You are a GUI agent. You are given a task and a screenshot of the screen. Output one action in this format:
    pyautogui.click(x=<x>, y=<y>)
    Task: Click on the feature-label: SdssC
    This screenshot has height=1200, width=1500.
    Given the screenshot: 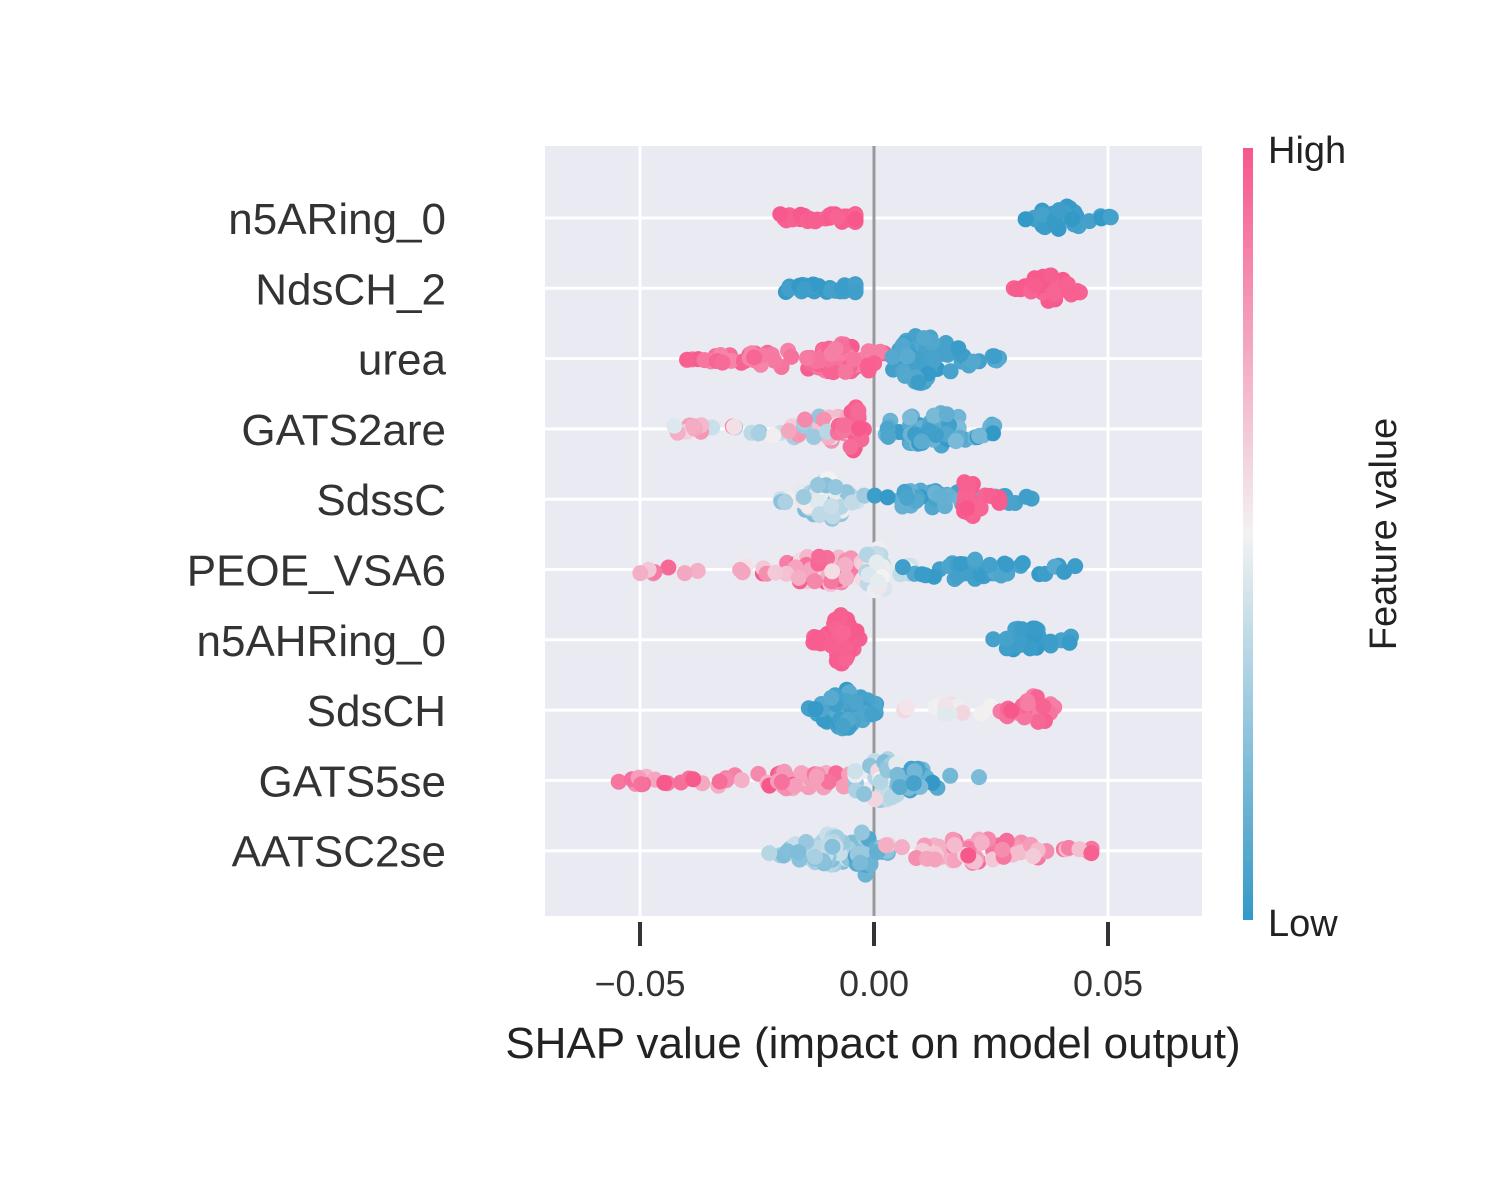 What is the action you would take?
    pyautogui.click(x=381, y=500)
    